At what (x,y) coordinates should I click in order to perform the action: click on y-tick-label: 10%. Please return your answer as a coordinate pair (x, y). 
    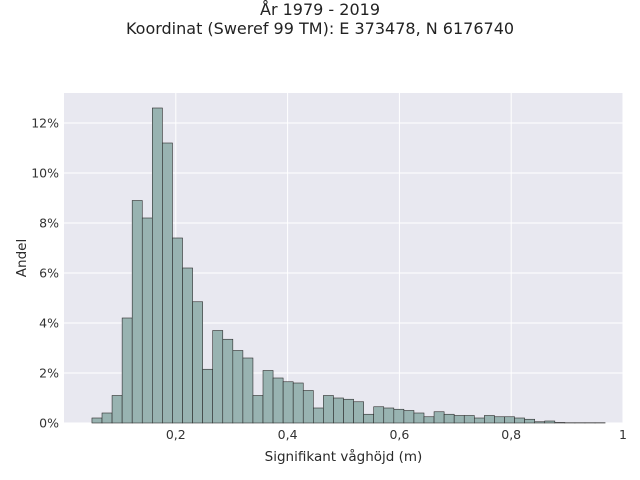
    Looking at the image, I should click on (45, 173).